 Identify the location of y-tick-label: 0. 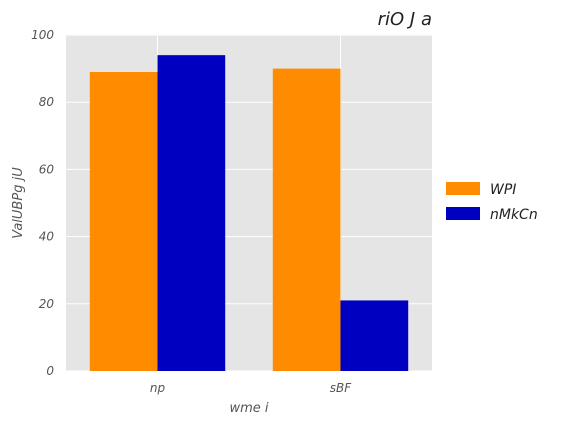
(50, 371).